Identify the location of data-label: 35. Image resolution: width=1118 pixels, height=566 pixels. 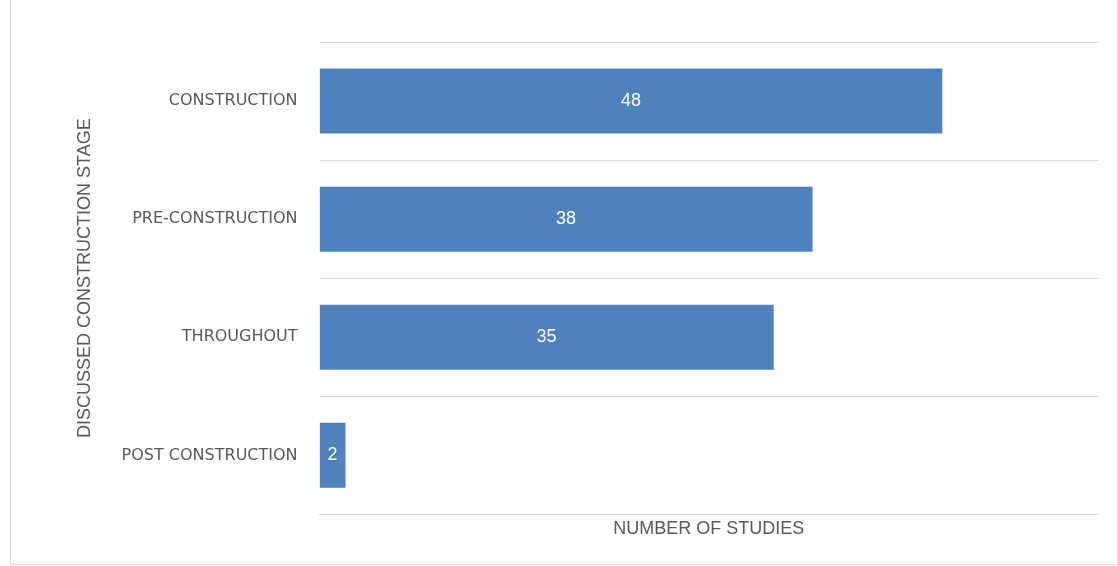
(546, 336).